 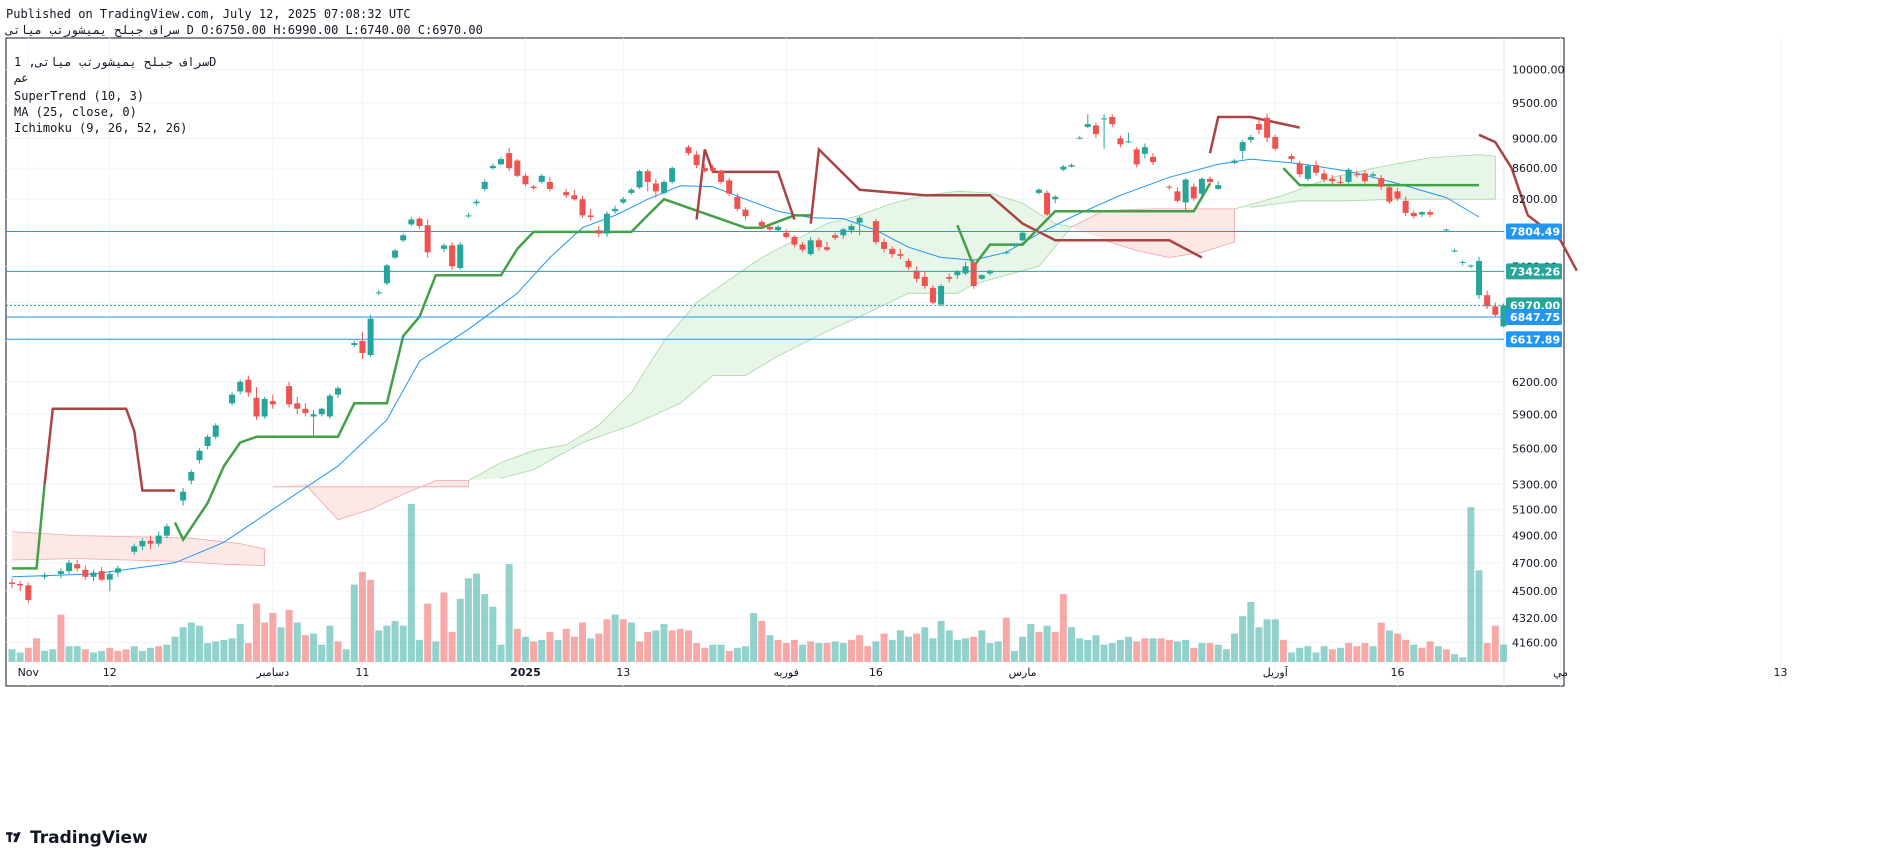 I want to click on price-badge-bg, so click(x=1534, y=339).